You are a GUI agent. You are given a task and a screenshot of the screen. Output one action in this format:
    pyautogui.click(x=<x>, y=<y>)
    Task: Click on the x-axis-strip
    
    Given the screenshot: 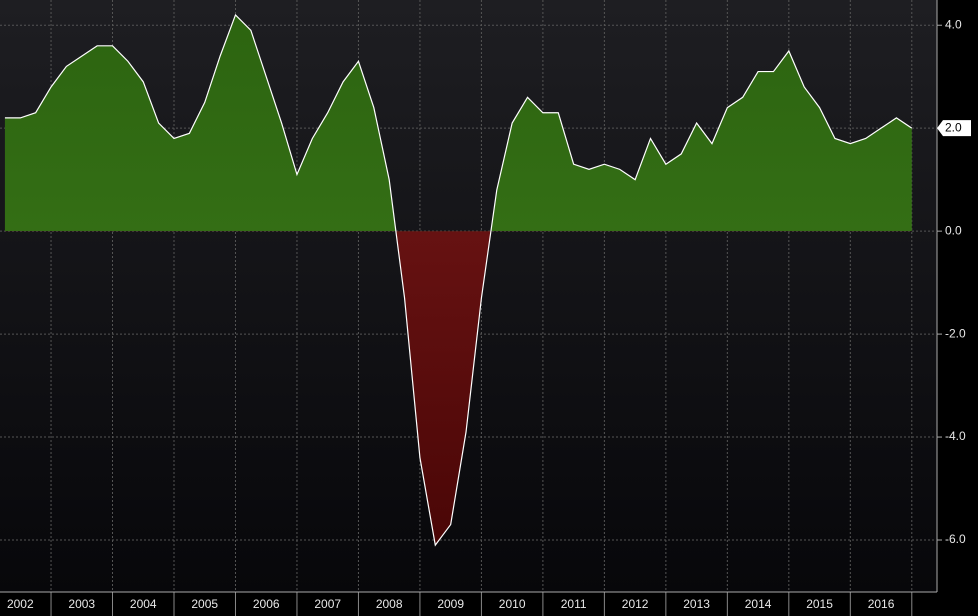 What is the action you would take?
    pyautogui.click(x=468, y=604)
    